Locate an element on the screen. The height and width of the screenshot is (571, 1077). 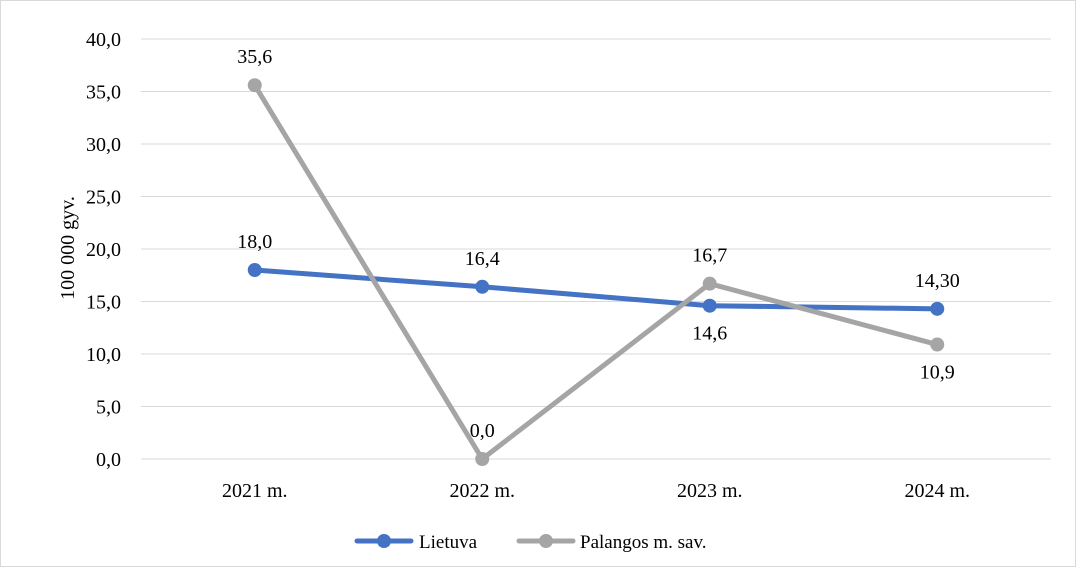
y-axis-ticks: 0,0 5,0 10,0 15,0 20,0 25,0 30,0 35,0 40,0 is located at coordinates (103, 250).